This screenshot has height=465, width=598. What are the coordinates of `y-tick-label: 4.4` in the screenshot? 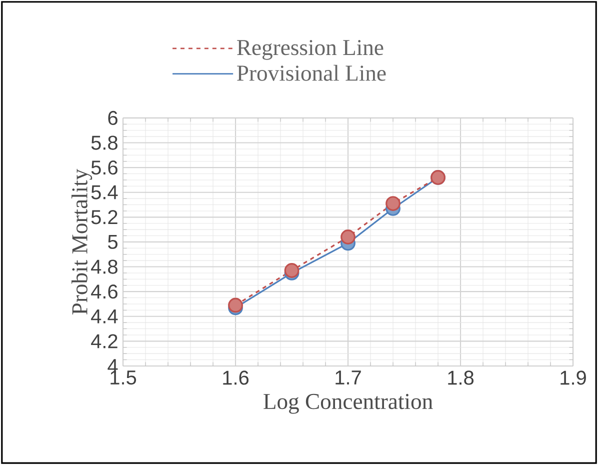 It's located at (104, 317).